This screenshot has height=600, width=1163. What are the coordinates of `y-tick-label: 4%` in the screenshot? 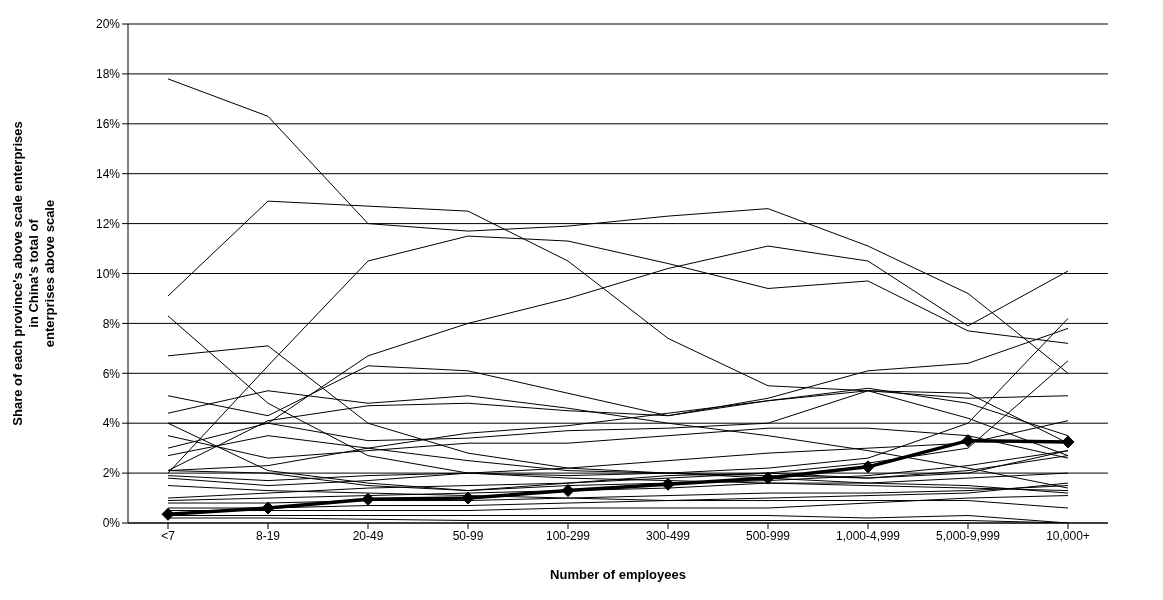 It's located at (111, 423).